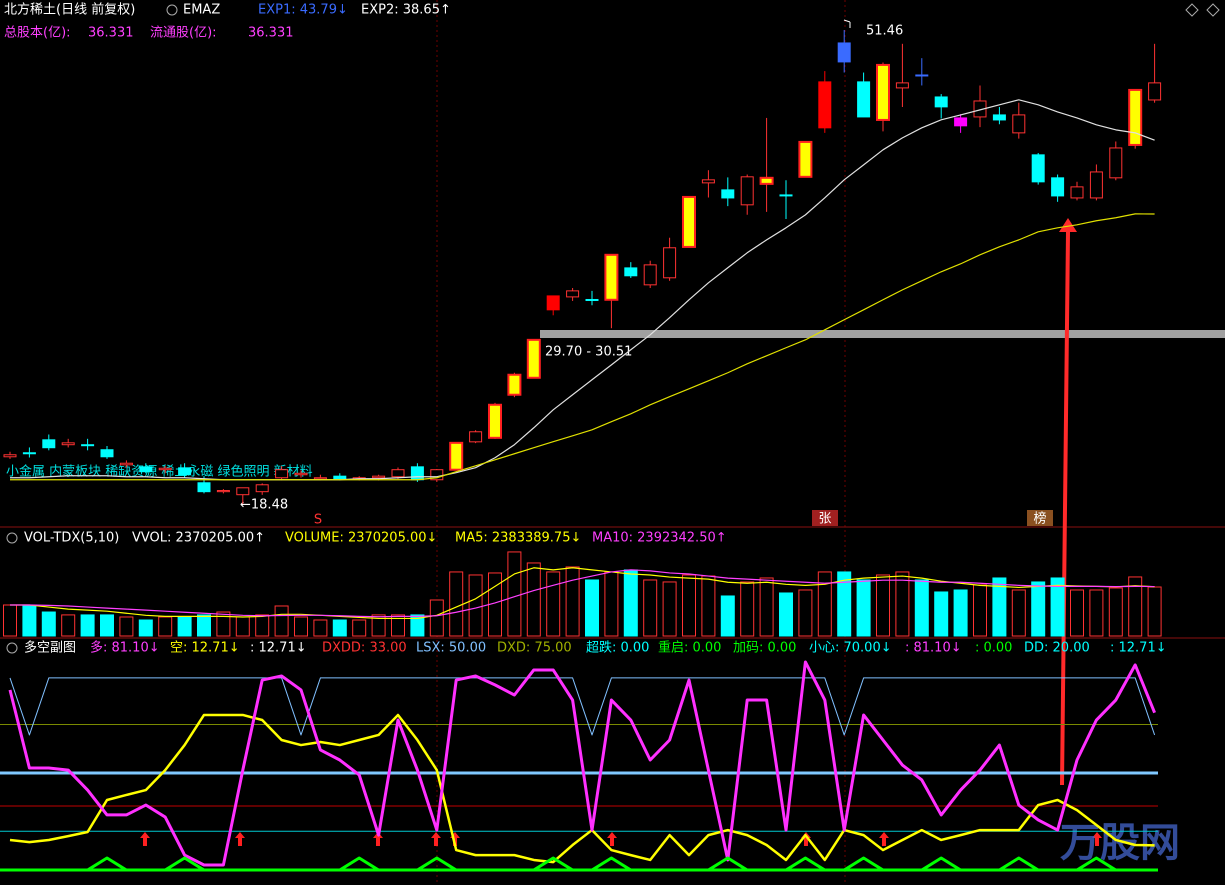 This screenshot has height=885, width=1225. I want to click on header-label: EXP2: 38.65↑, so click(406, 10).